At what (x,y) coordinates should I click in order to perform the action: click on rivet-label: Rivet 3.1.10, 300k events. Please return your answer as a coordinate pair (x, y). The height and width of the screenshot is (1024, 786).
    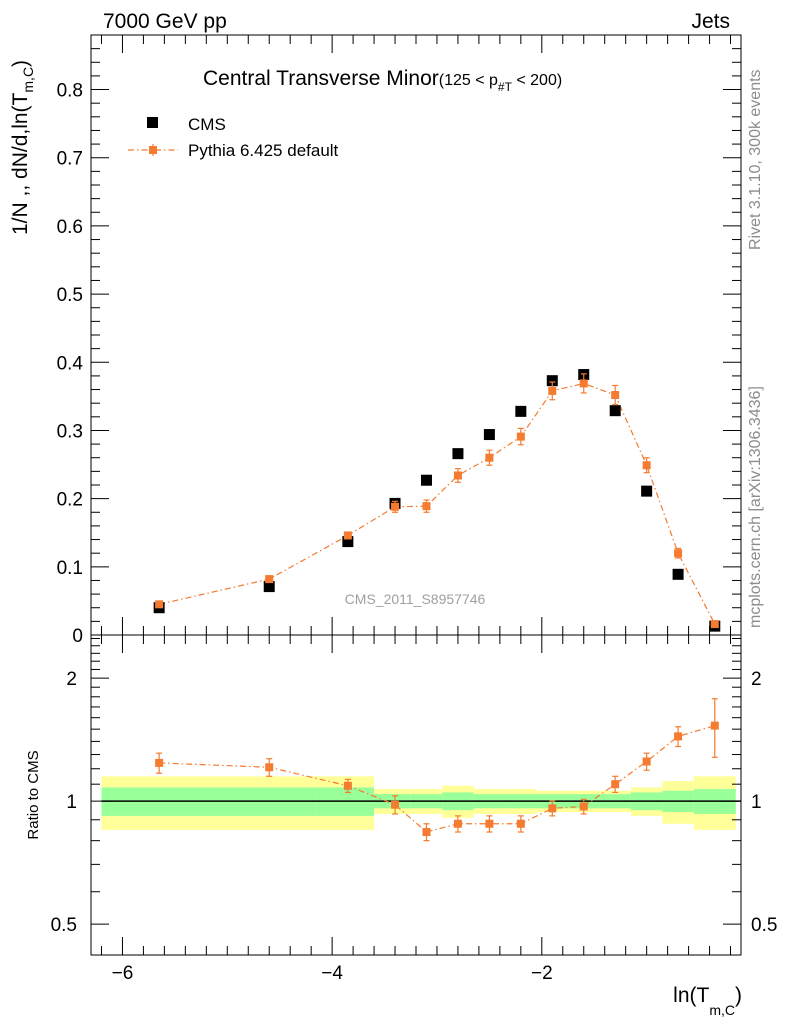
    Looking at the image, I should click on (755, 159).